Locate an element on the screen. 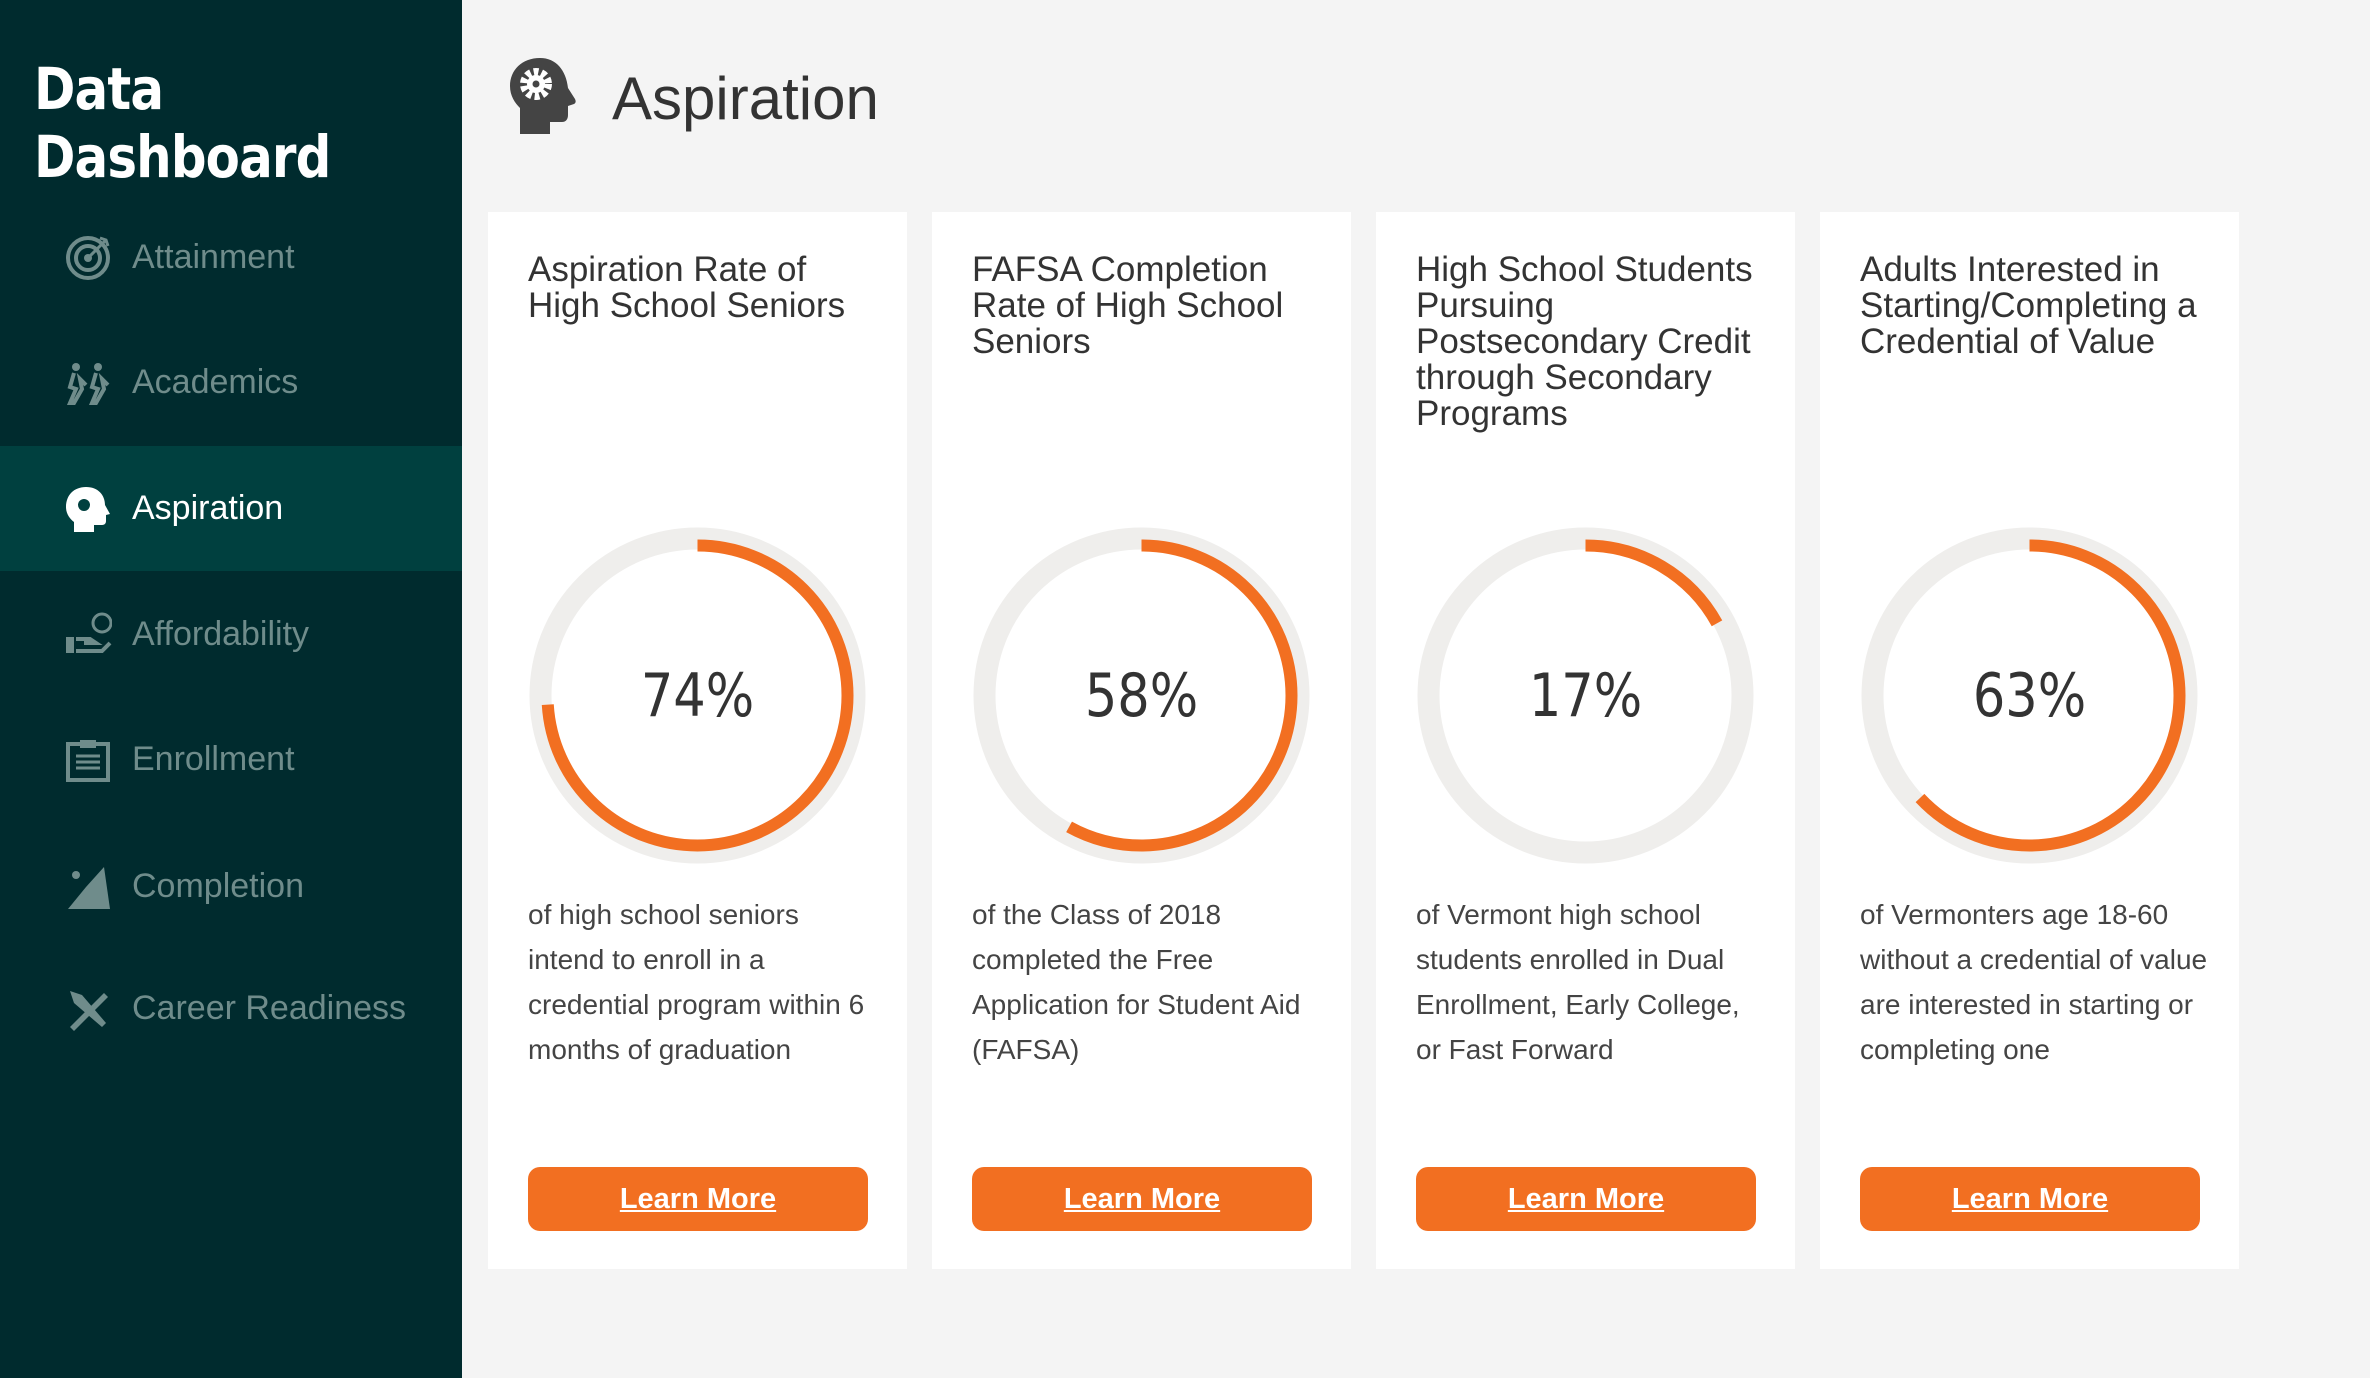 This screenshot has width=2370, height=1378. donut-chart: 63% is located at coordinates (2029, 695).